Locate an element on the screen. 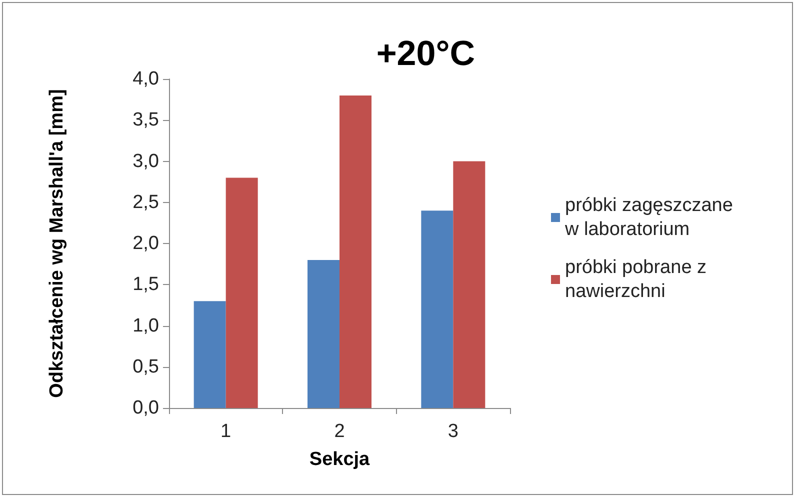 The image size is (797, 499). y-tick-label: 1,5 is located at coordinates (145, 285).